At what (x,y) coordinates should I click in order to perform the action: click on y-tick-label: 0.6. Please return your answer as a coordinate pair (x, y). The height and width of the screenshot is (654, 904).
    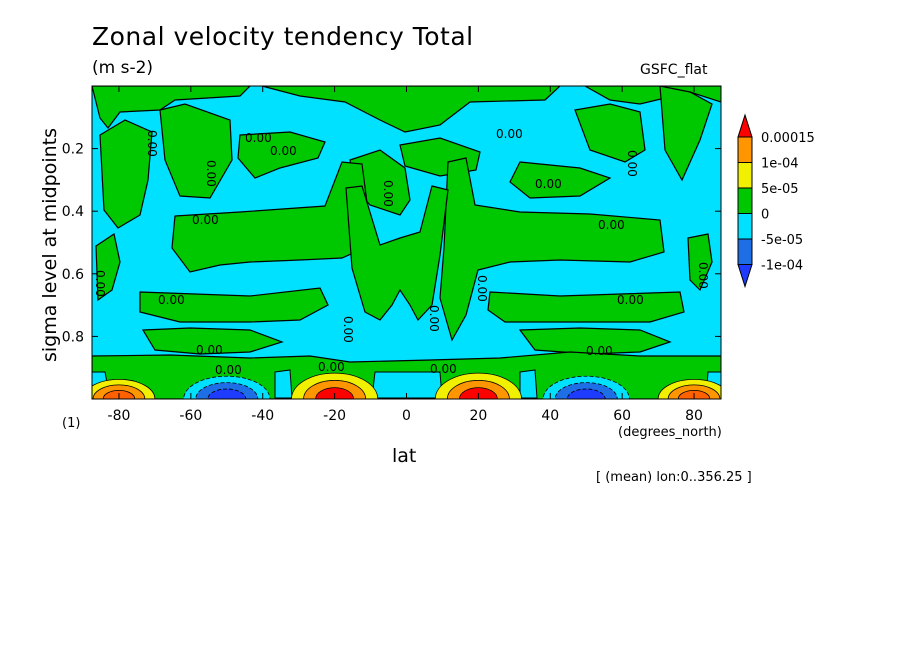
    Looking at the image, I should click on (73, 275).